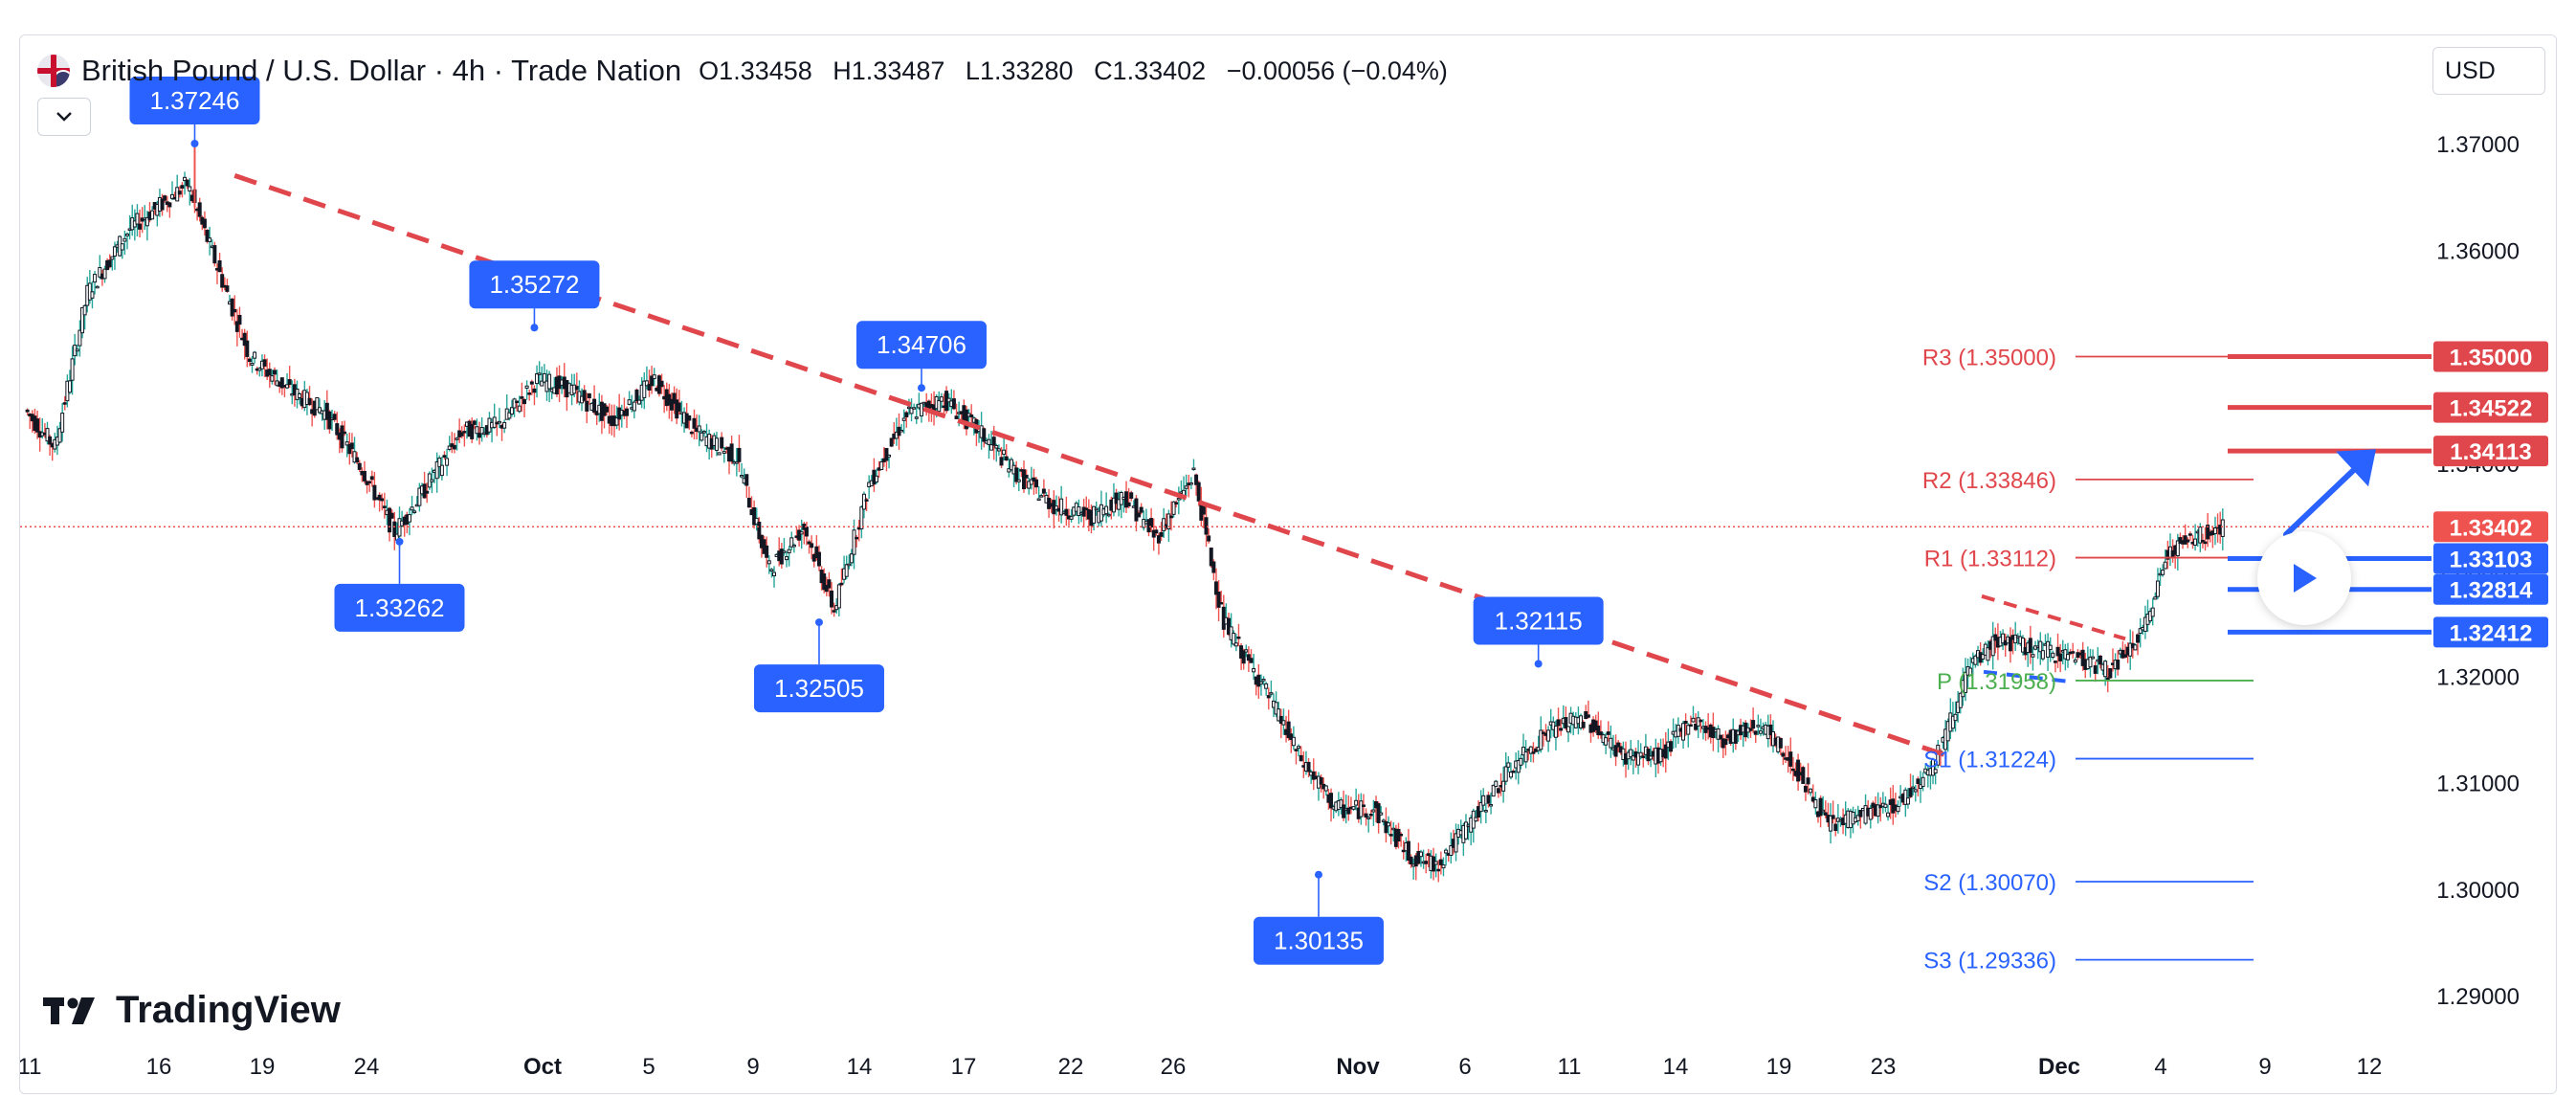 The height and width of the screenshot is (1120, 2576). I want to click on open-value: O1.33458, so click(755, 70).